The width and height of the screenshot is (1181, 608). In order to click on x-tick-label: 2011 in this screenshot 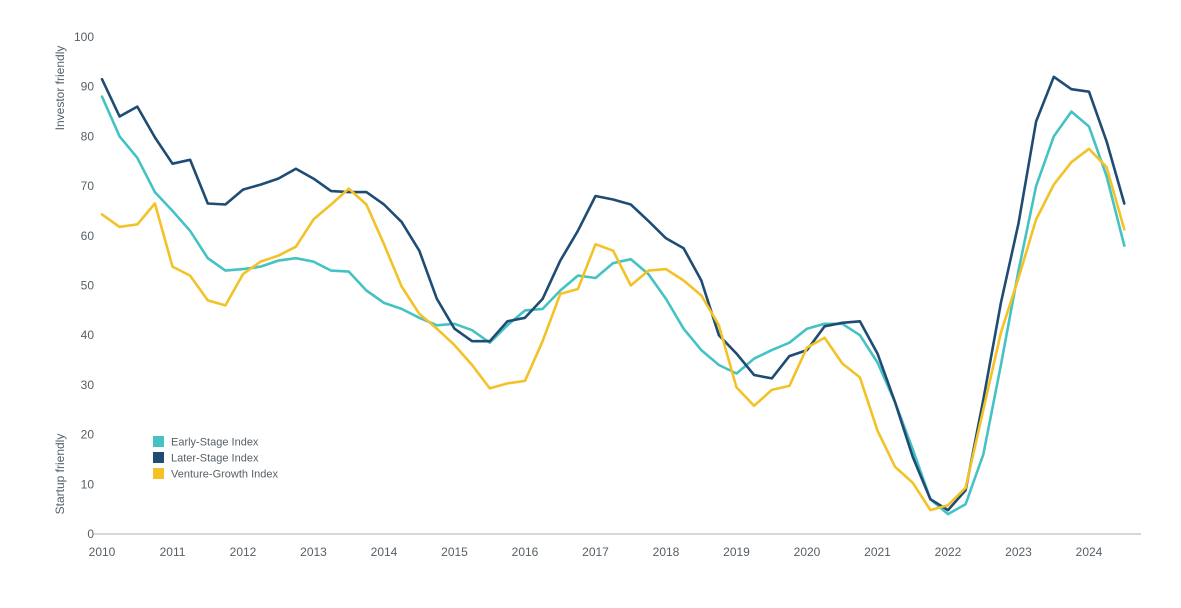, I will do `click(173, 552)`.